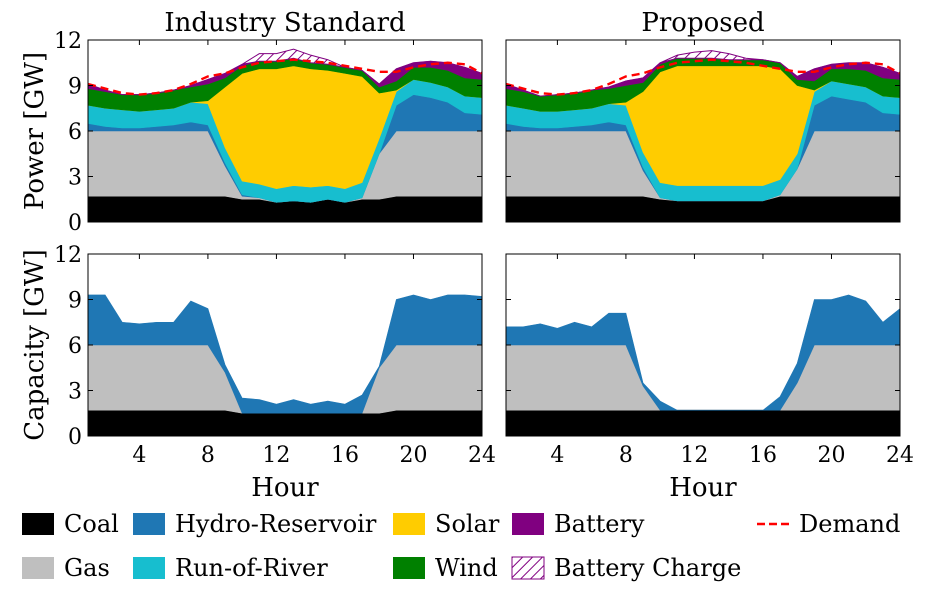 This screenshot has width=926, height=606. I want to click on legend-label: Coal, so click(91, 524).